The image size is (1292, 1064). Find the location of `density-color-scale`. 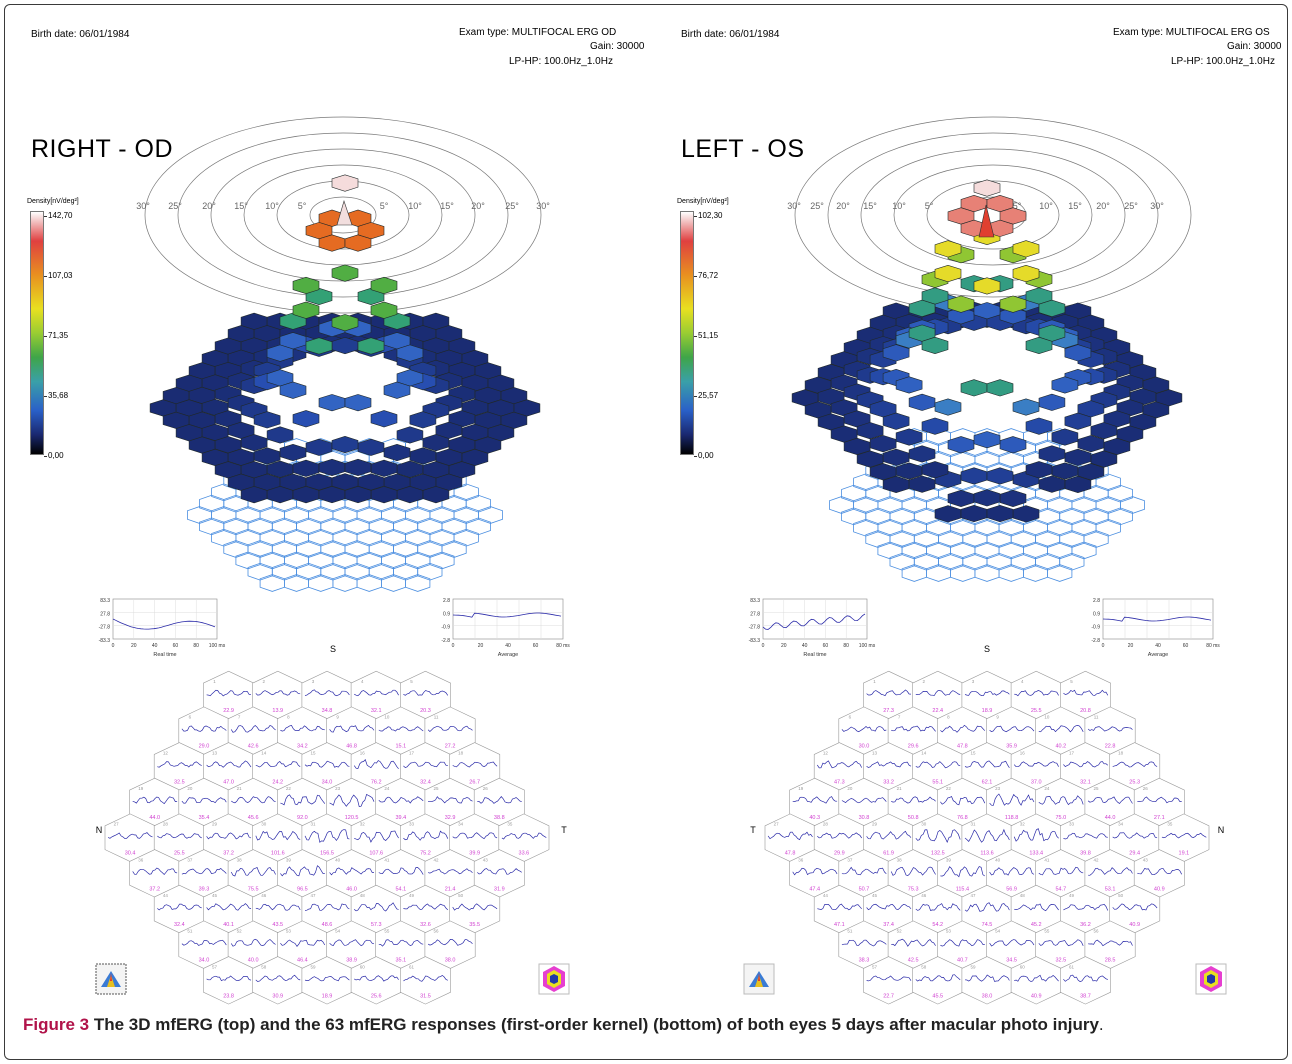

density-color-scale is located at coordinates (37, 333).